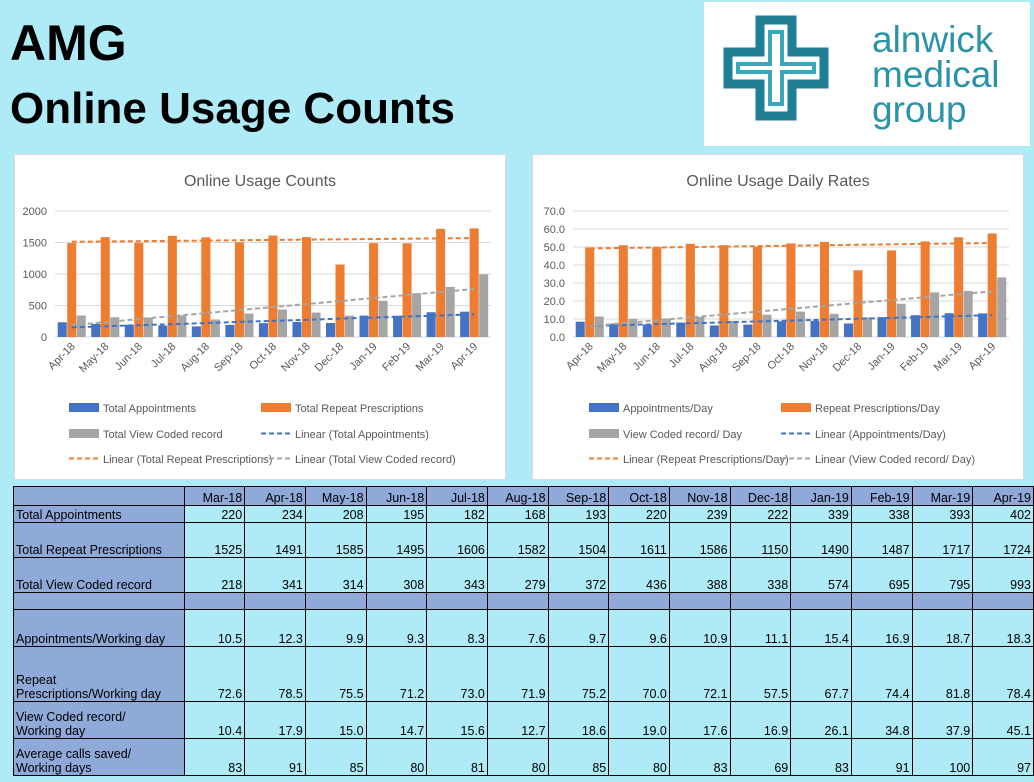  I want to click on y-tick-label: 1500, so click(35, 244).